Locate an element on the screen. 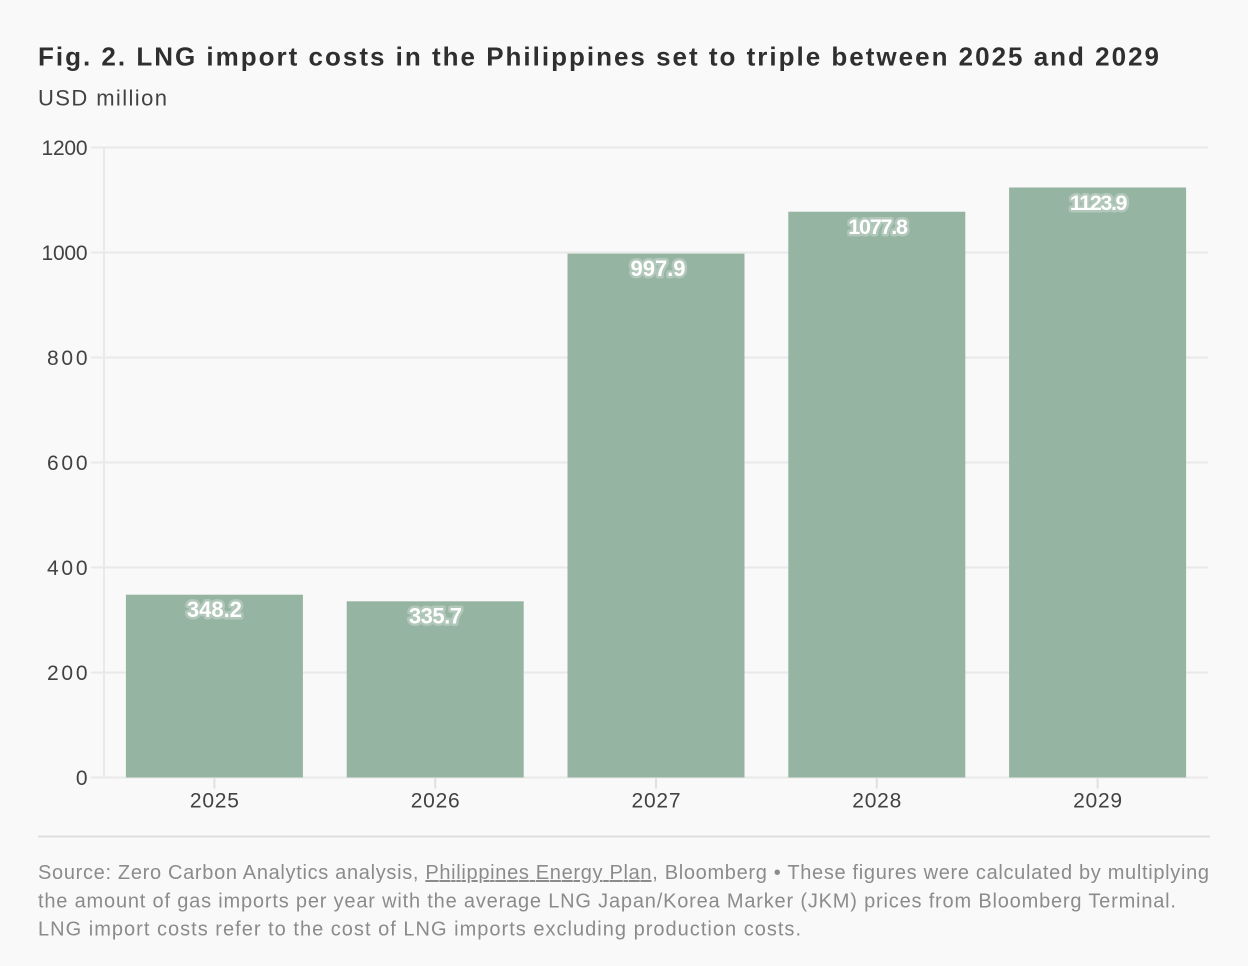 Image resolution: width=1248 pixels, height=966 pixels. svg-text: 2029 is located at coordinates (1097, 801).